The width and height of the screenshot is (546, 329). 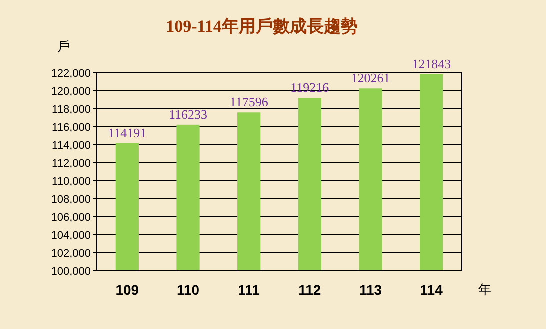 I want to click on y-tick-label: 106,000, so click(x=71, y=218).